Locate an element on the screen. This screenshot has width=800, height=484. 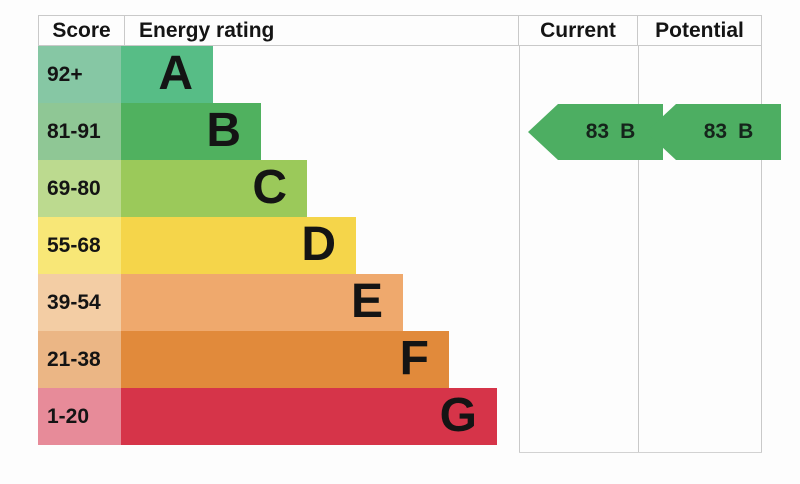
potential-rating-letter: B is located at coordinates (746, 131).